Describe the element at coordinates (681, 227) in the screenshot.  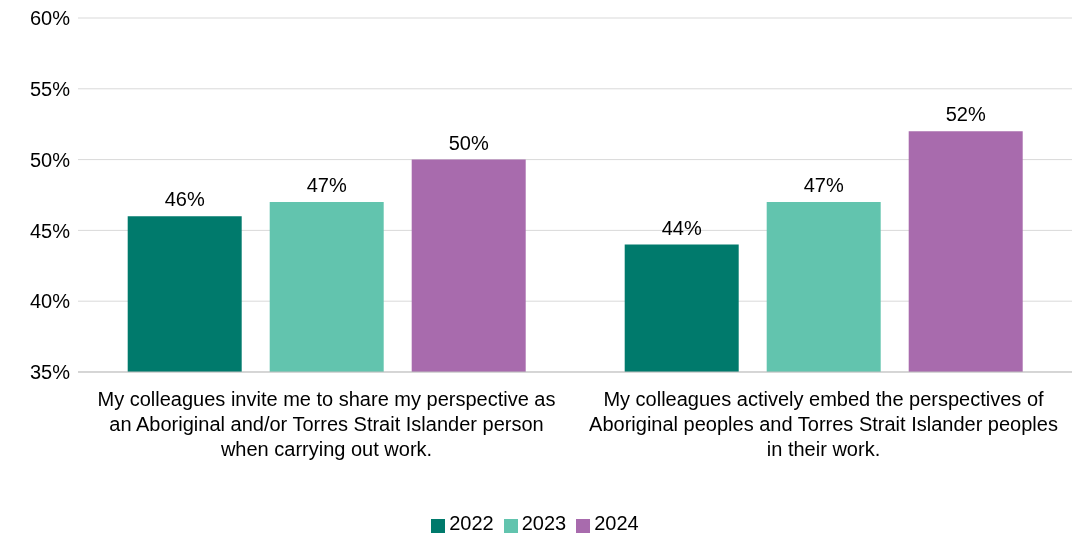
I see `data-label: 44%` at that location.